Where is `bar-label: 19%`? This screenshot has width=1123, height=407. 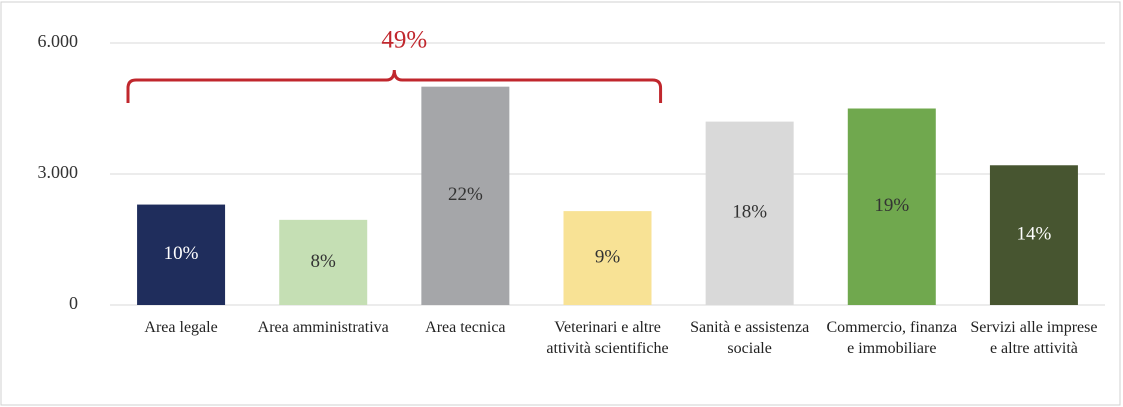
bar-label: 19% is located at coordinates (891, 205).